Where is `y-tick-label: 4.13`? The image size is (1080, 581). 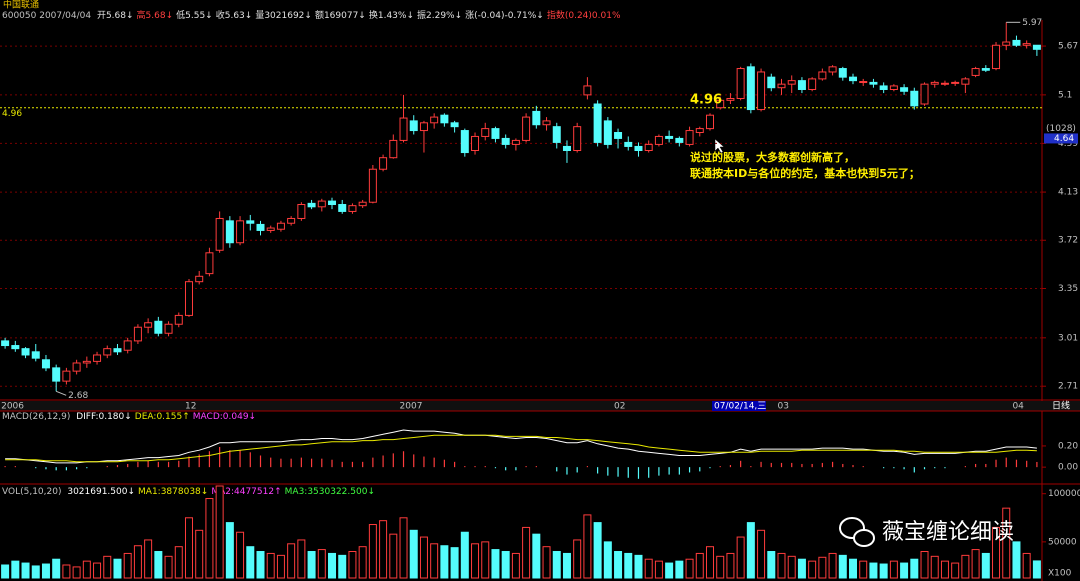 y-tick-label: 4.13 is located at coordinates (1068, 193).